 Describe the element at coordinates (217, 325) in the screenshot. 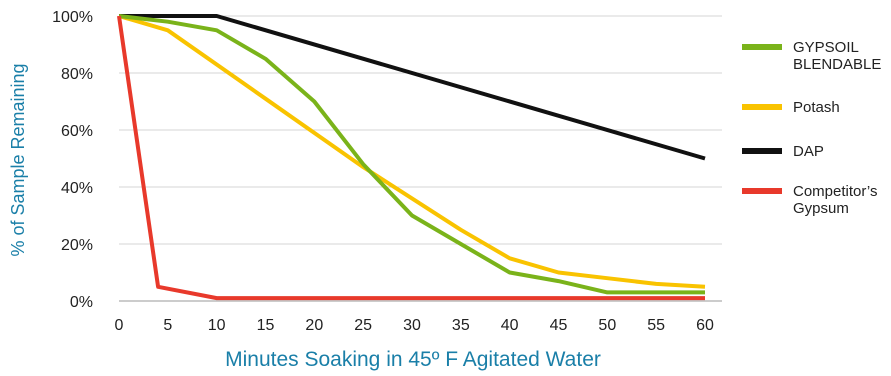

I see `x-tick-label: 10` at that location.